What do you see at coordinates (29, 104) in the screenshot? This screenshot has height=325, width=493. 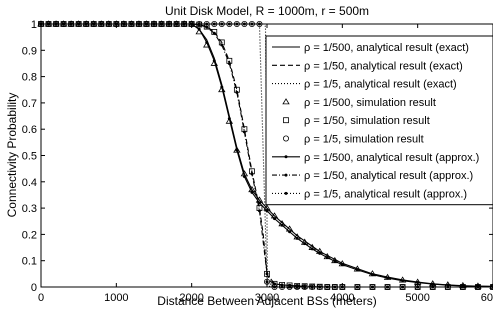 I see `y-tick-label: 0.7` at bounding box center [29, 104].